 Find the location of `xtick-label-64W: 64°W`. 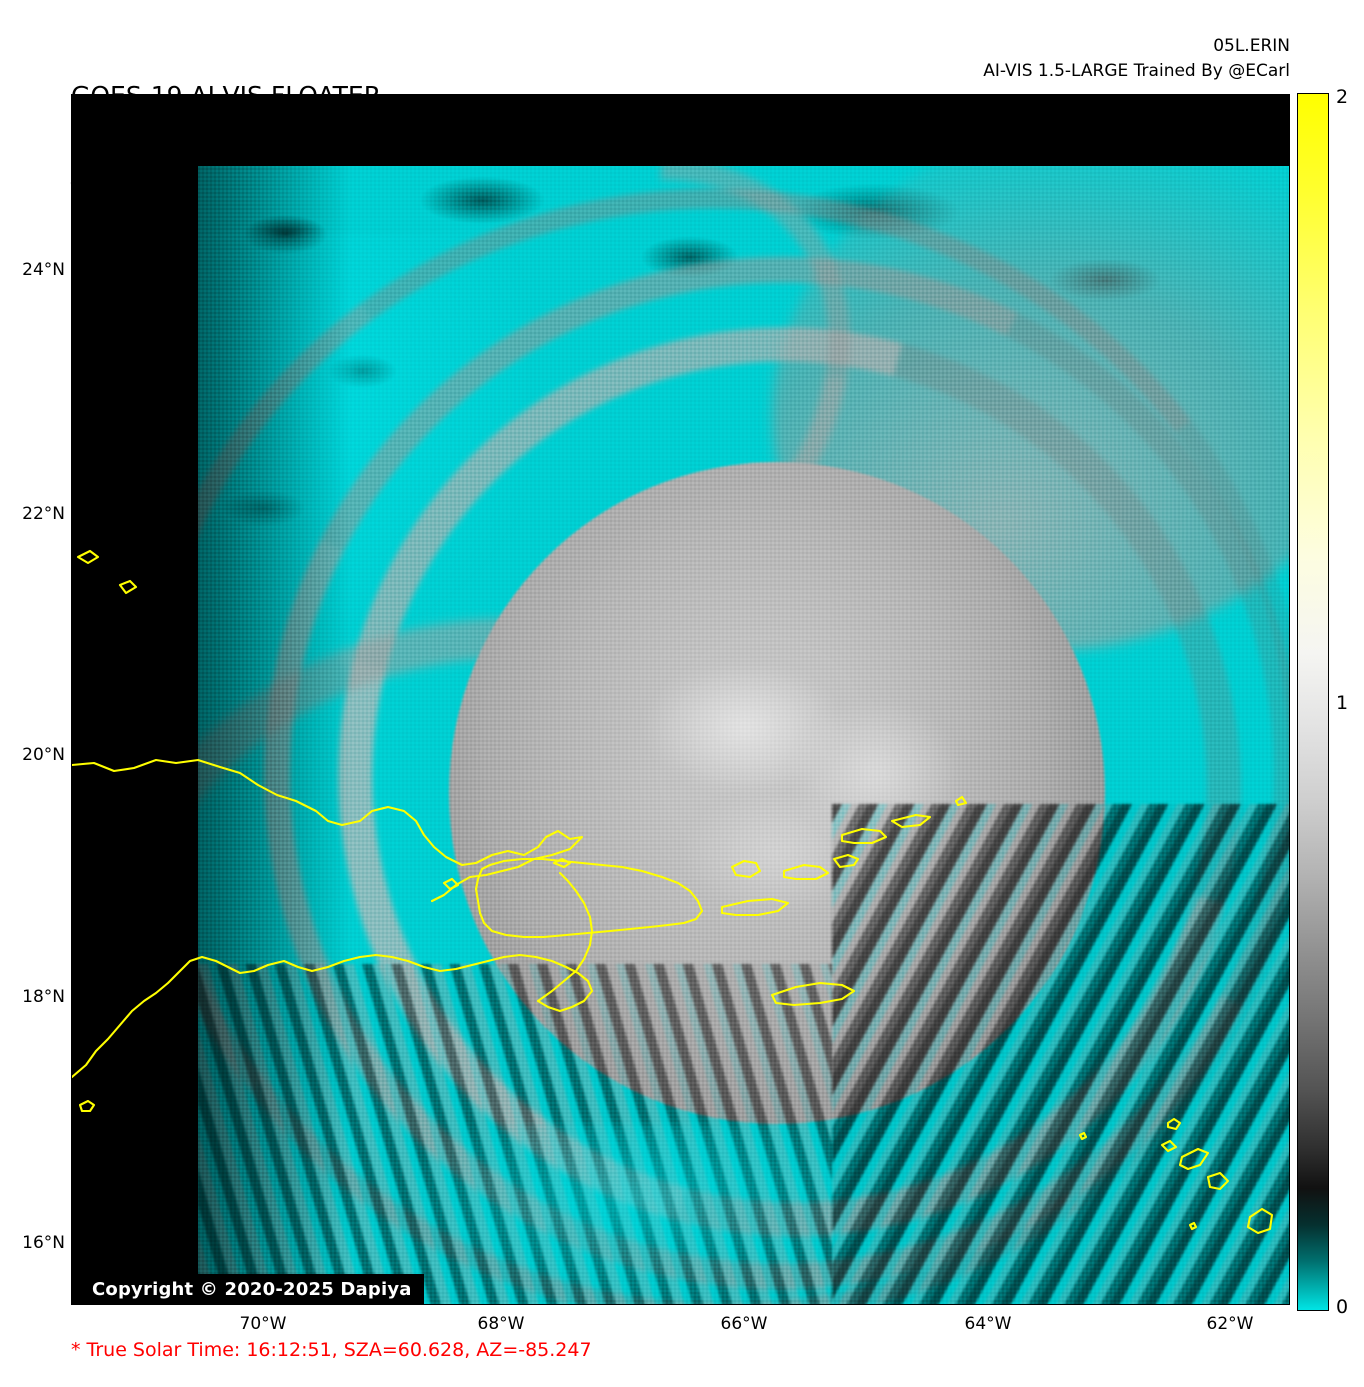

xtick-label-64W: 64°W is located at coordinates (988, 1324).